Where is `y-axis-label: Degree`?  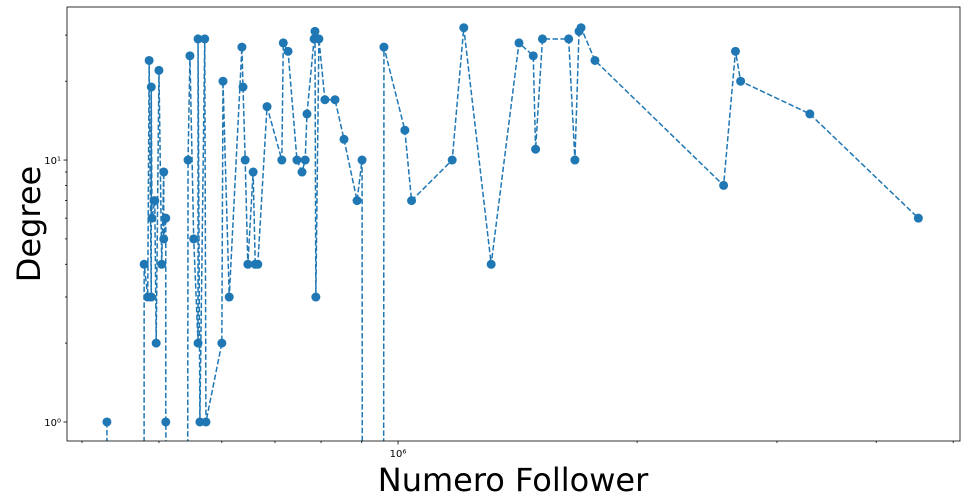
y-axis-label: Degree is located at coordinates (29, 224).